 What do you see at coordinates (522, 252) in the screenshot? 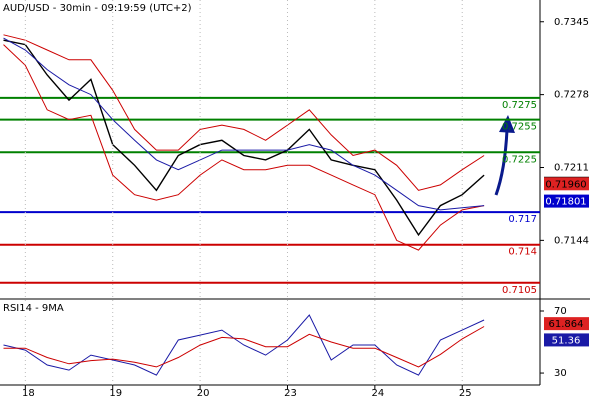
I see `level-label: 0.714` at bounding box center [522, 252].